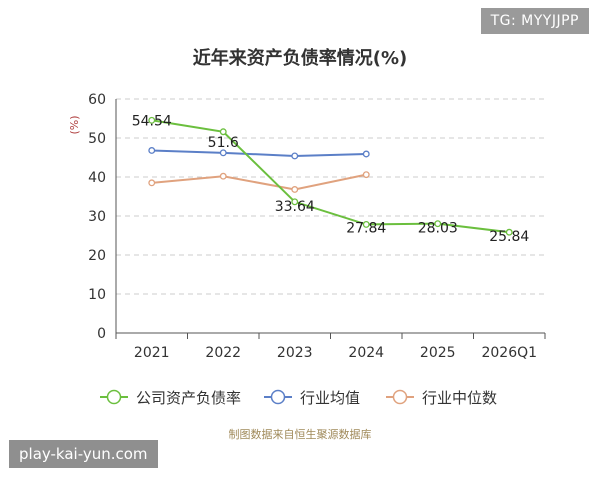  What do you see at coordinates (330, 398) in the screenshot?
I see `legend-label: 行业均值` at bounding box center [330, 398].